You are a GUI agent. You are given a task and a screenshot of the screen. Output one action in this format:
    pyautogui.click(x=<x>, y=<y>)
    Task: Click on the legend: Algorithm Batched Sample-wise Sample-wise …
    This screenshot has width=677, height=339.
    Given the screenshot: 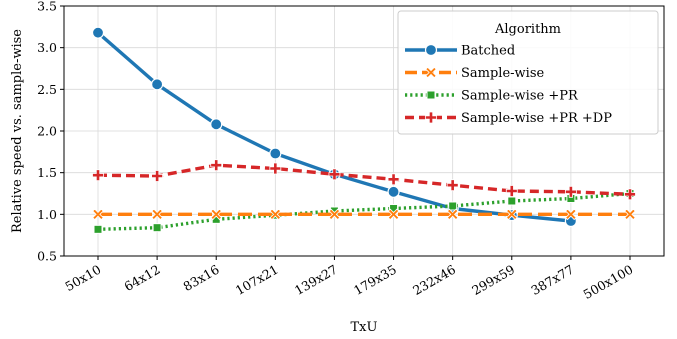 What is the action you would take?
    pyautogui.click(x=528, y=72)
    